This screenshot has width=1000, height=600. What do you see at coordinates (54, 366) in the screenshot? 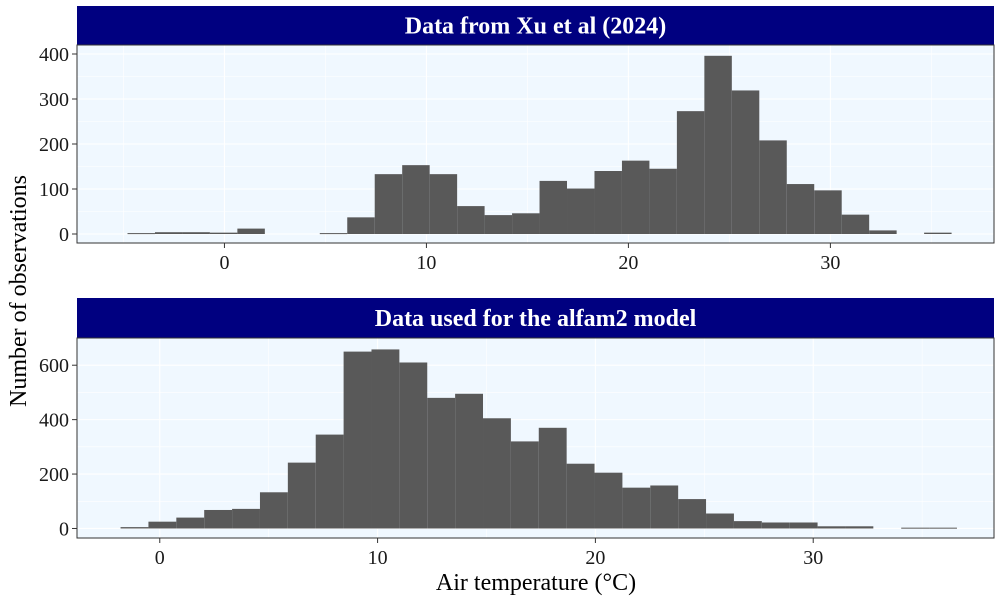
I see `y-tick-label: 600` at bounding box center [54, 366].